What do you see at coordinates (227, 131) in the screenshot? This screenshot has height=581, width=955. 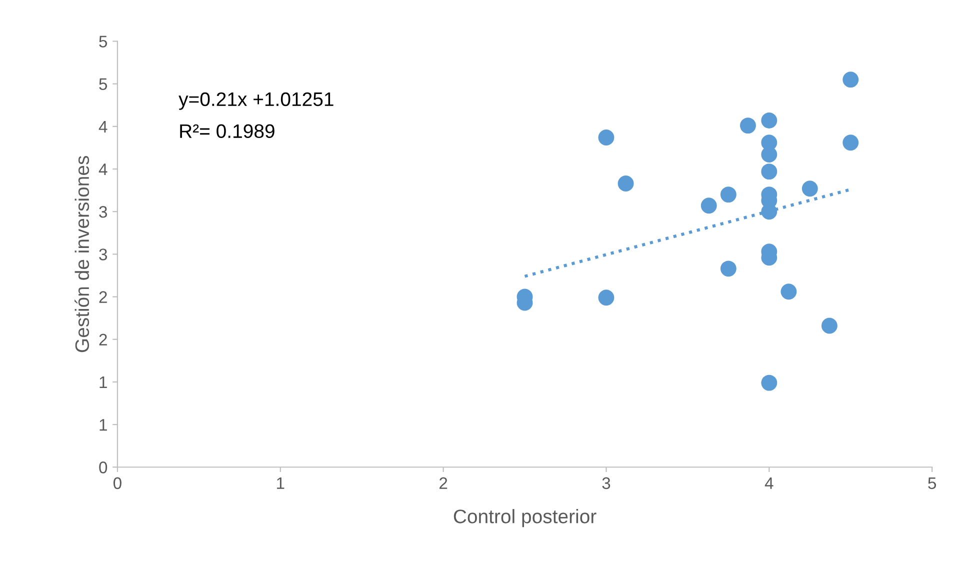 I see `annotation: R²= 0.1989` at bounding box center [227, 131].